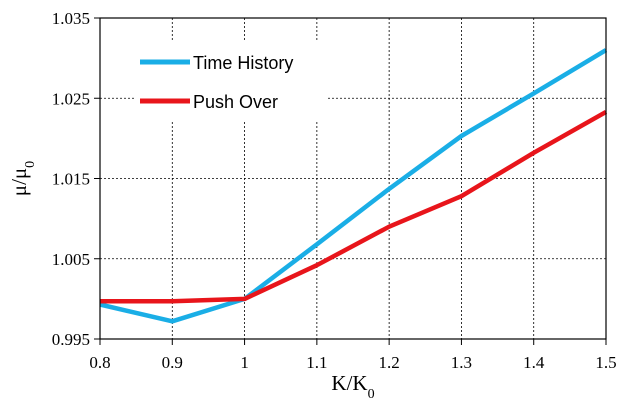  What do you see at coordinates (71, 339) in the screenshot?
I see `y-tick-label: 0.995` at bounding box center [71, 339].